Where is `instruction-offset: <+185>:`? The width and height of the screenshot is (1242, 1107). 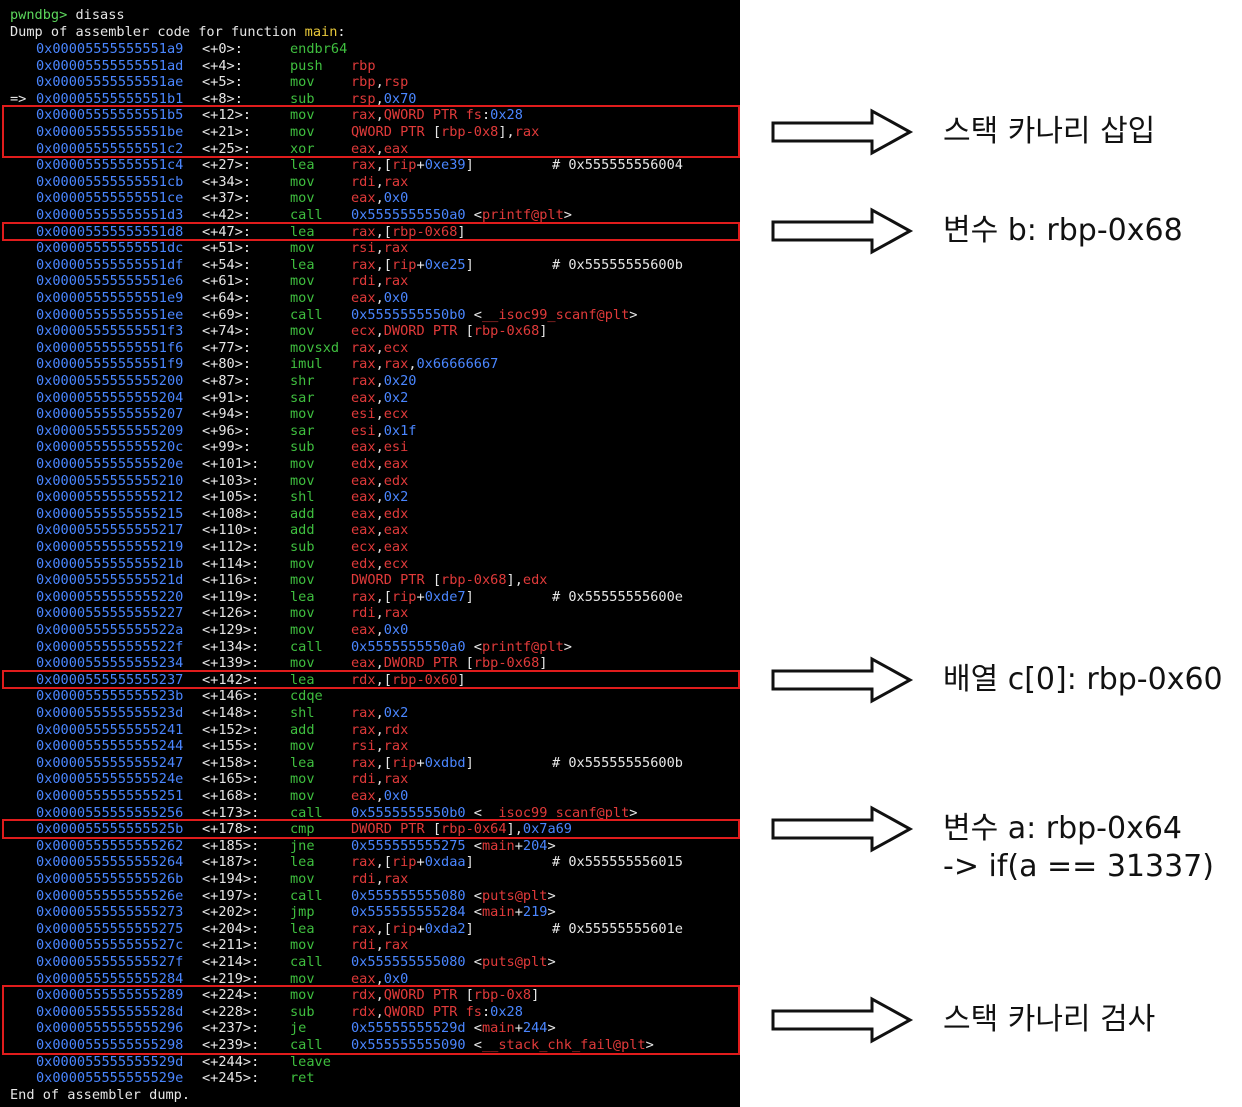 instruction-offset: <+185>: is located at coordinates (231, 845).